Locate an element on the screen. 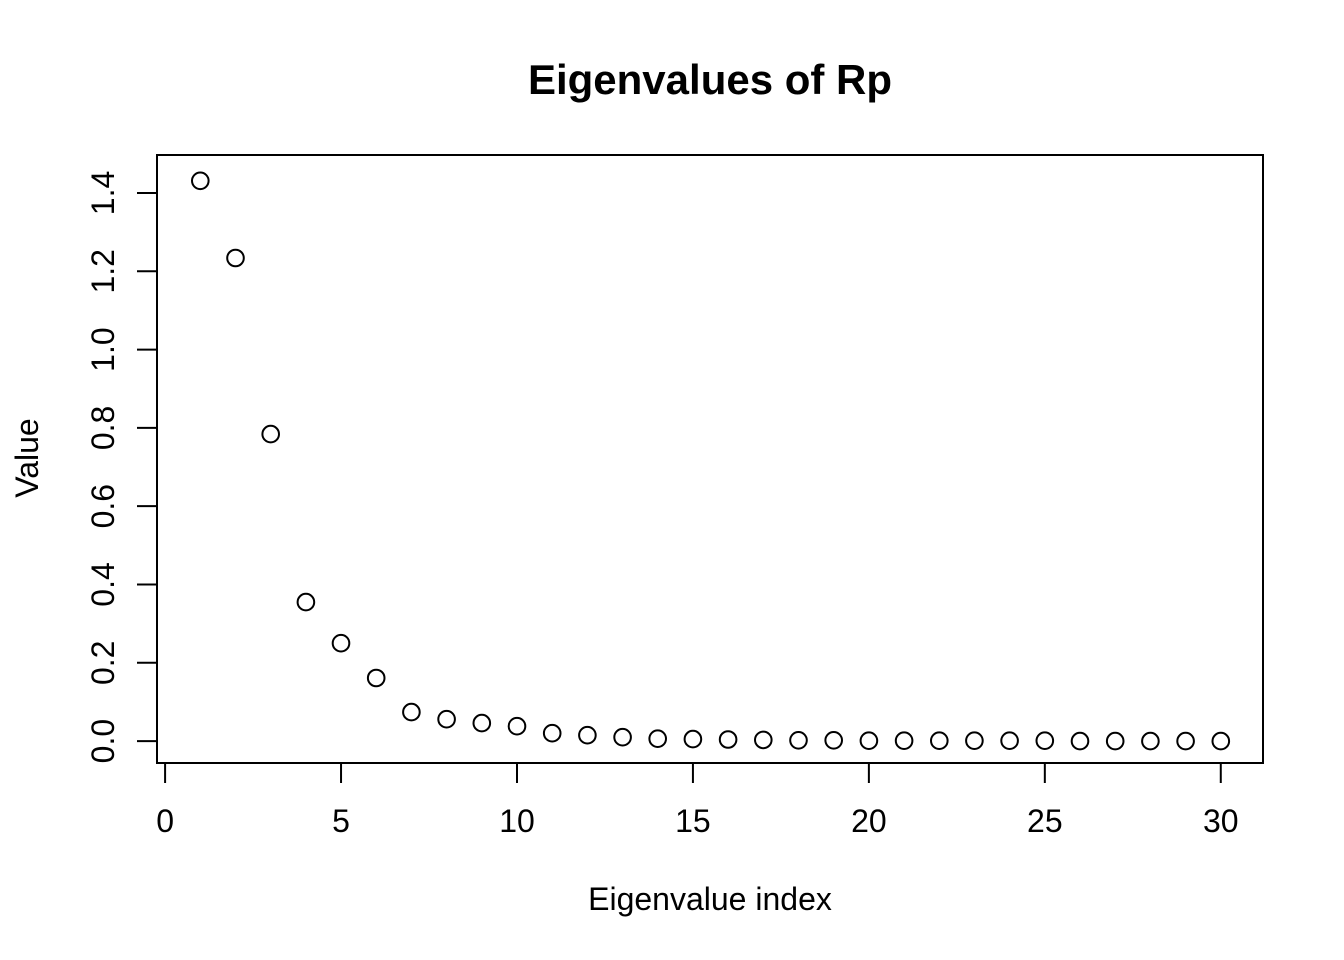 This screenshot has height=960, width=1344. y-tick-label: 0.8 is located at coordinates (103, 428).